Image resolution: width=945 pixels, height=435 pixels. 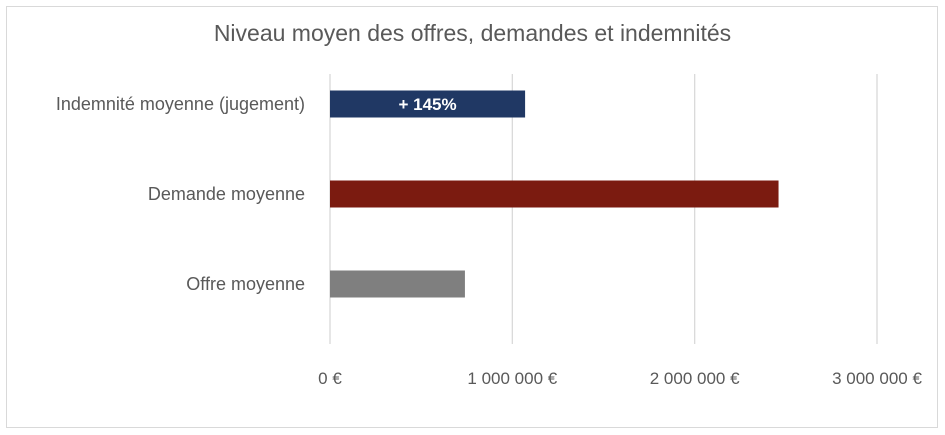 I want to click on category-label-2: Offre moyenne, so click(x=245, y=284).